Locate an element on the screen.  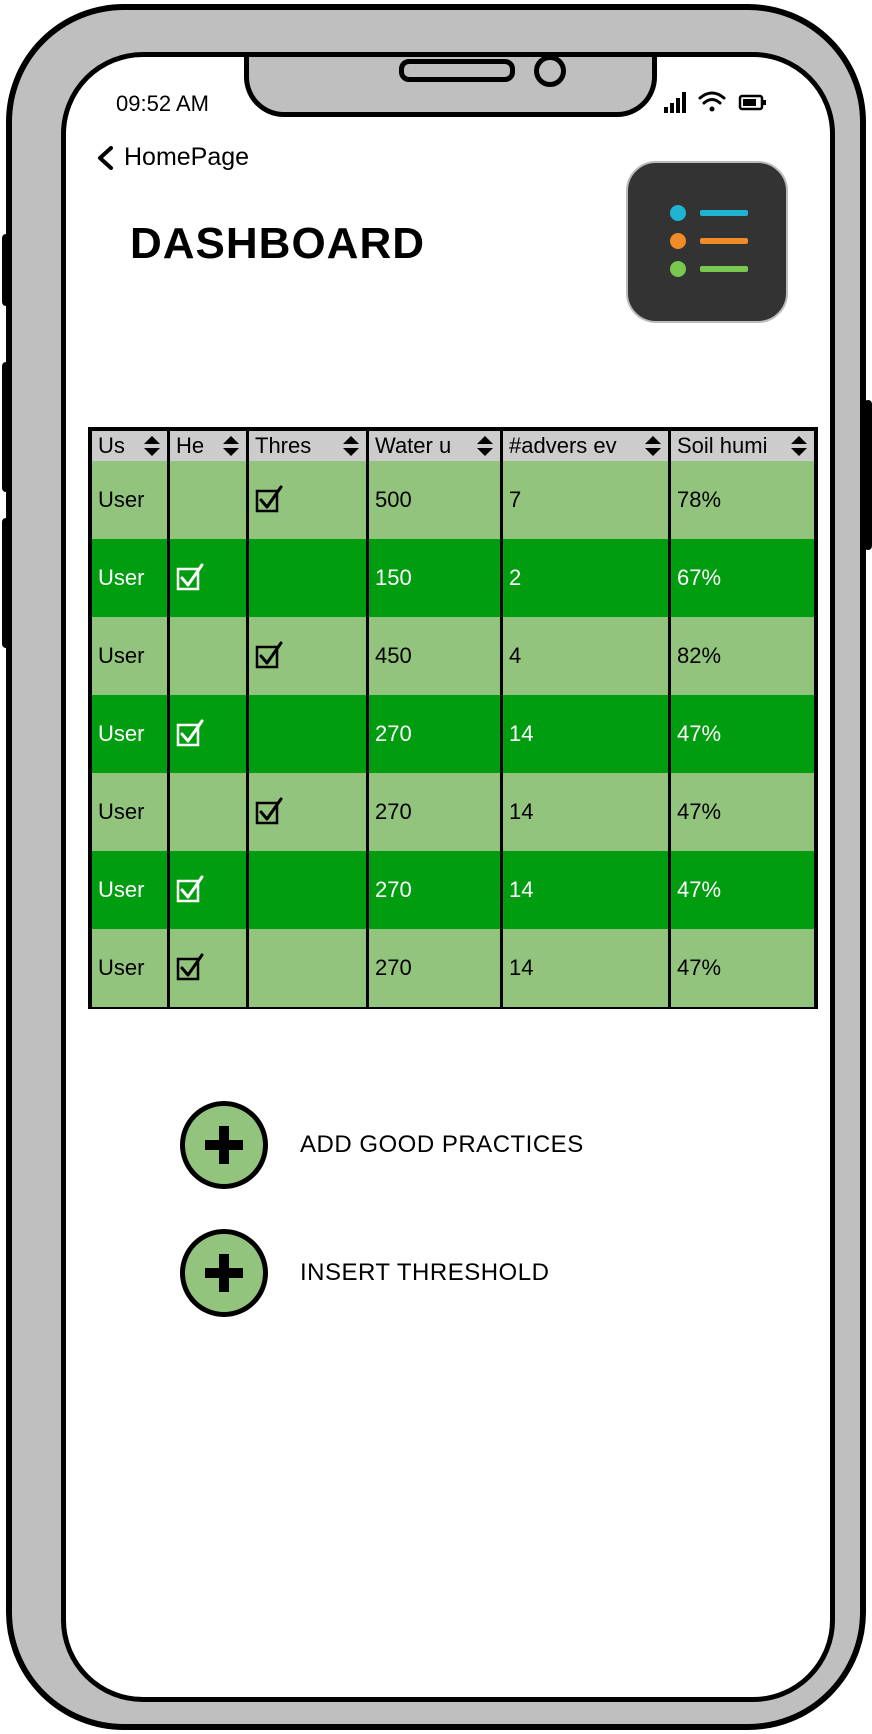
side-button-power is located at coordinates (868, 475).